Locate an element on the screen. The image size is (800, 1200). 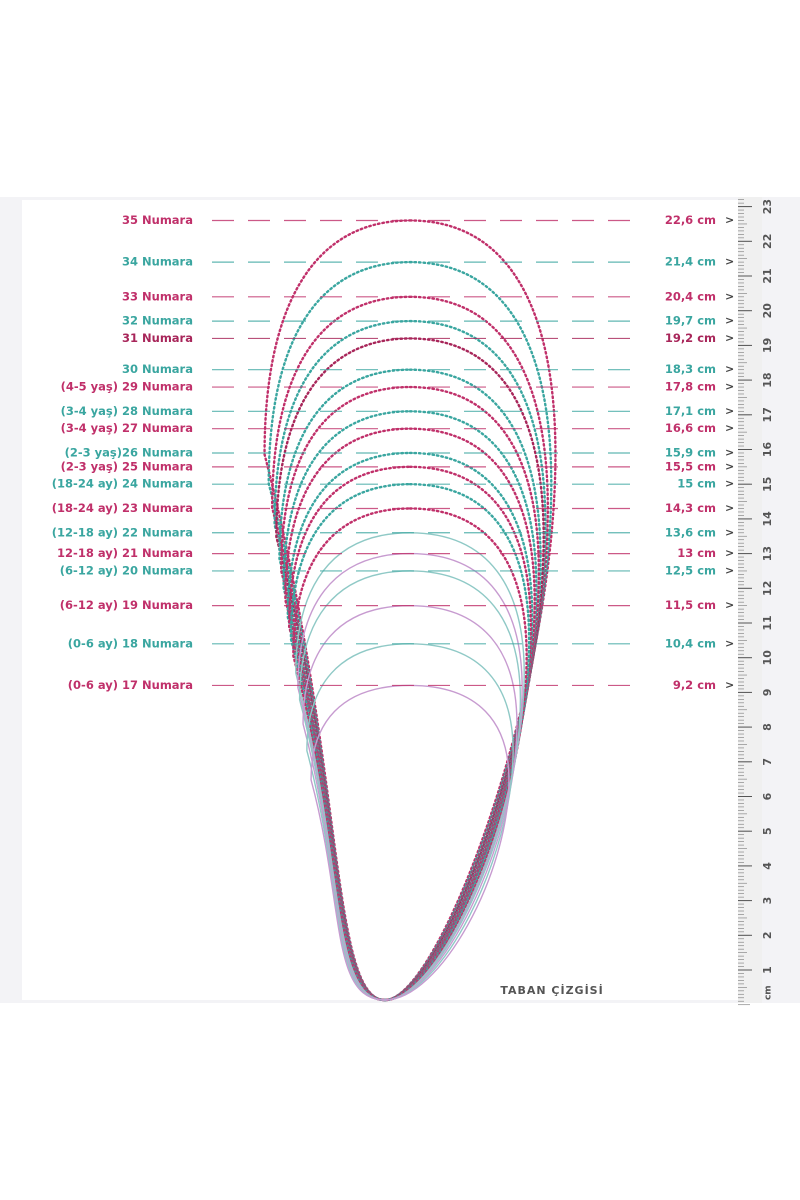
size-label: (3-4 yaş) 28 Numara is located at coordinates (127, 411).